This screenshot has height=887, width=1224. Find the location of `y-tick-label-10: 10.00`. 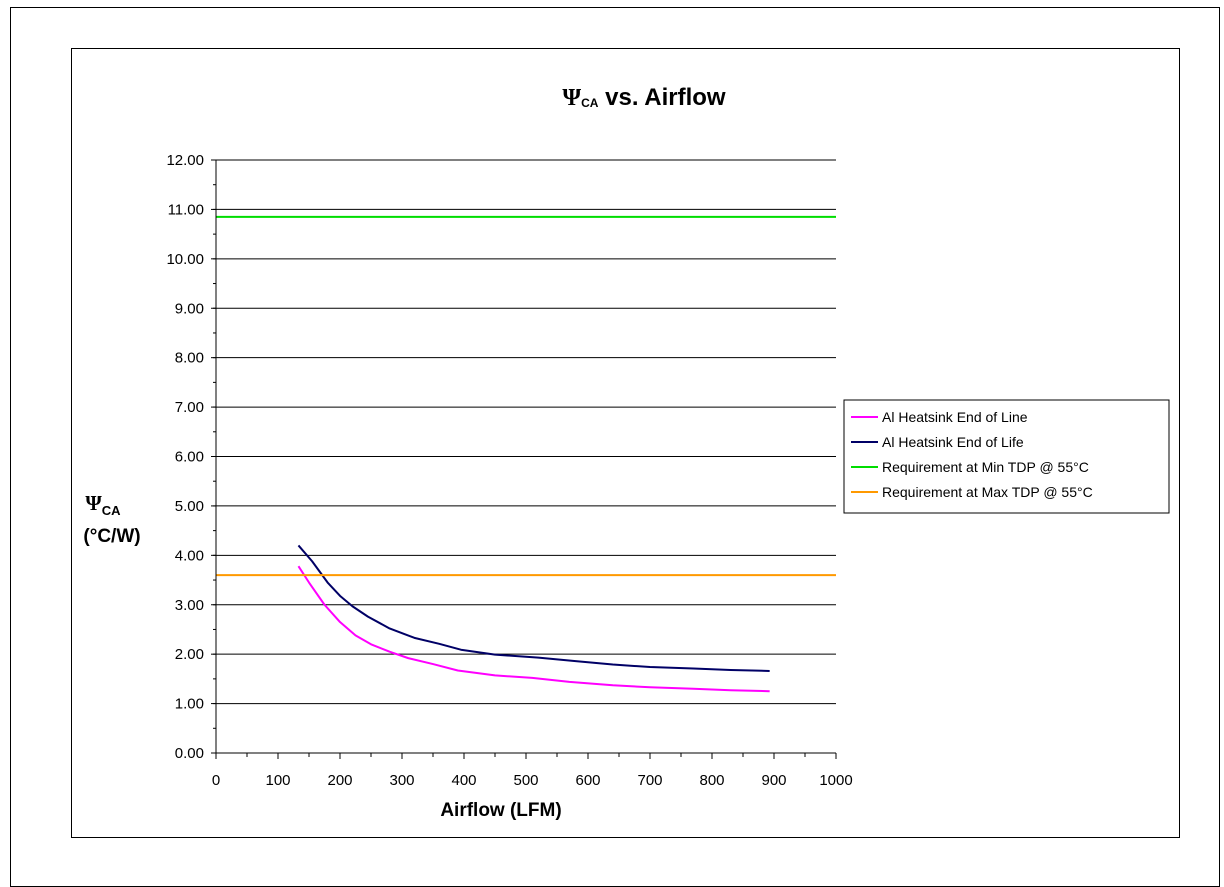

y-tick-label-10: 10.00 is located at coordinates (185, 259).